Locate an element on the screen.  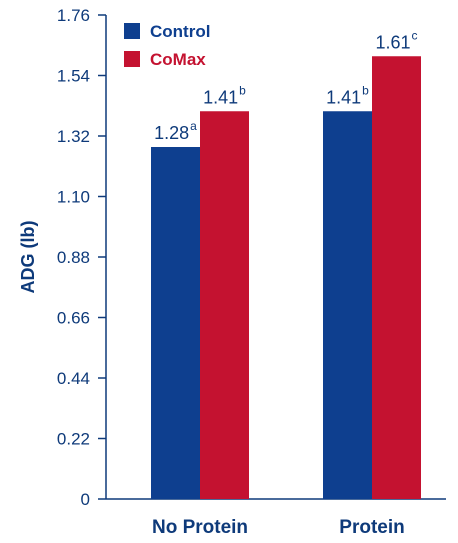
legend-label-control: Control is located at coordinates (180, 31).